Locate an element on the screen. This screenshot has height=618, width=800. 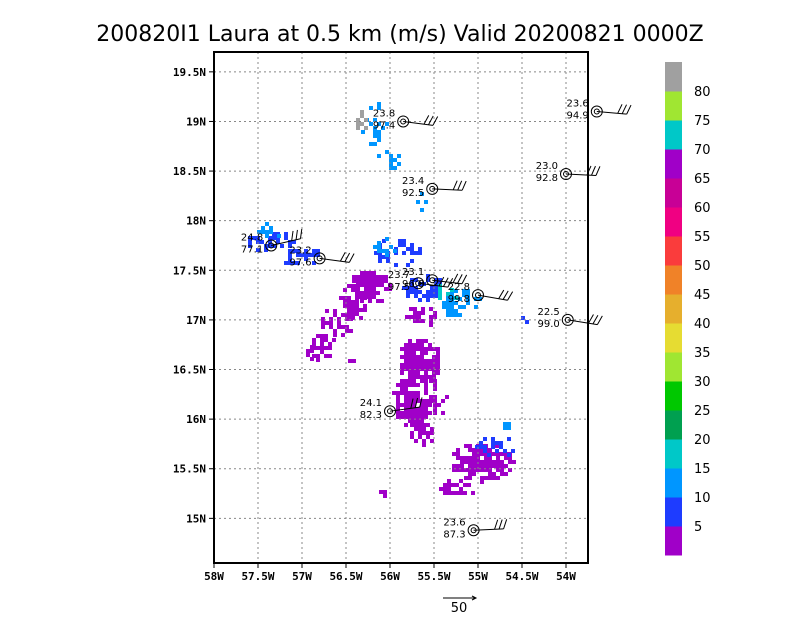
y-tick-label: 18N is located at coordinates (196, 221).